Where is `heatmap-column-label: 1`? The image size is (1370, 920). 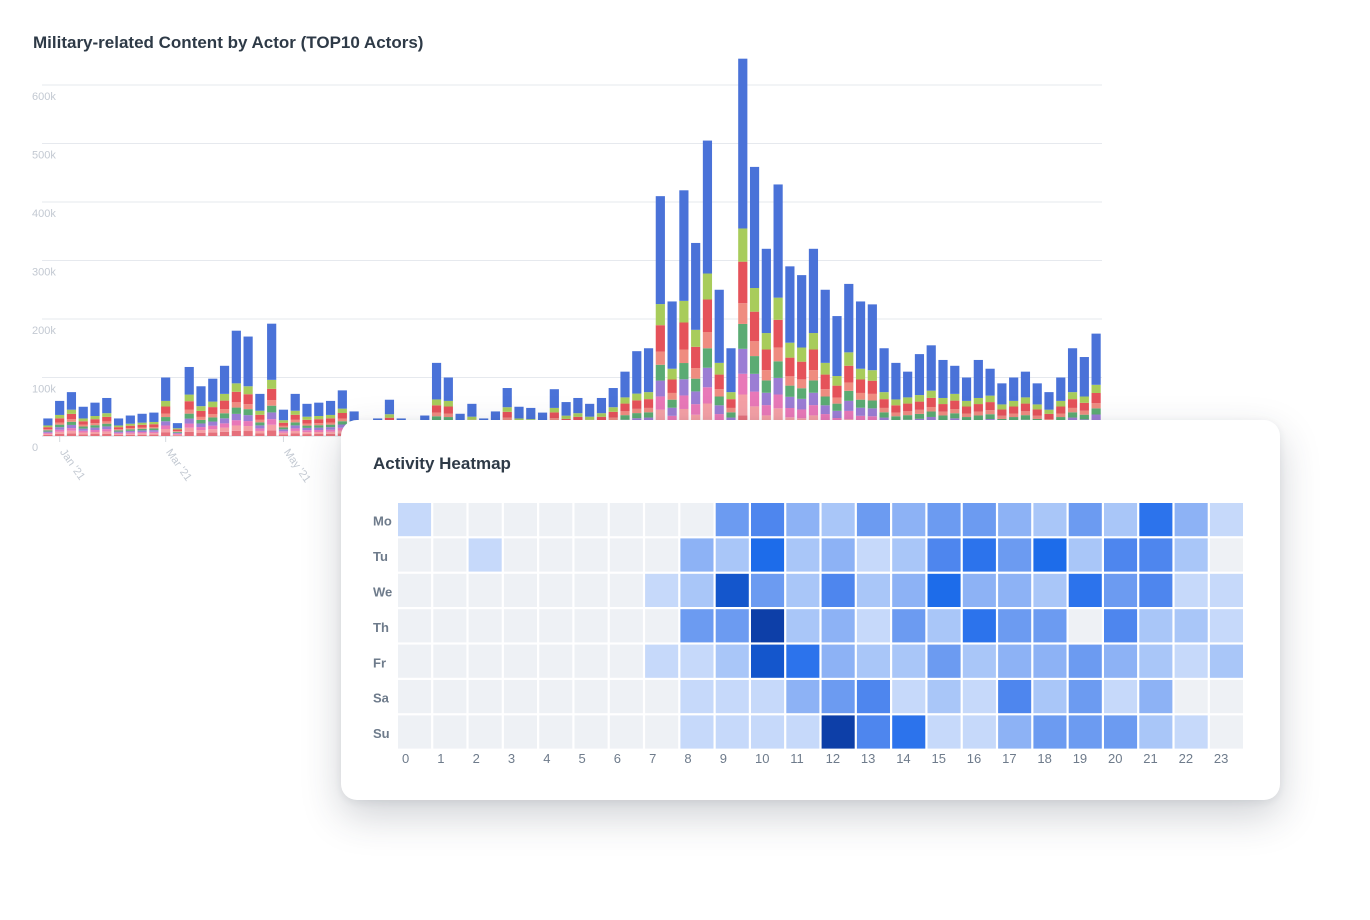 heatmap-column-label: 1 is located at coordinates (440, 758).